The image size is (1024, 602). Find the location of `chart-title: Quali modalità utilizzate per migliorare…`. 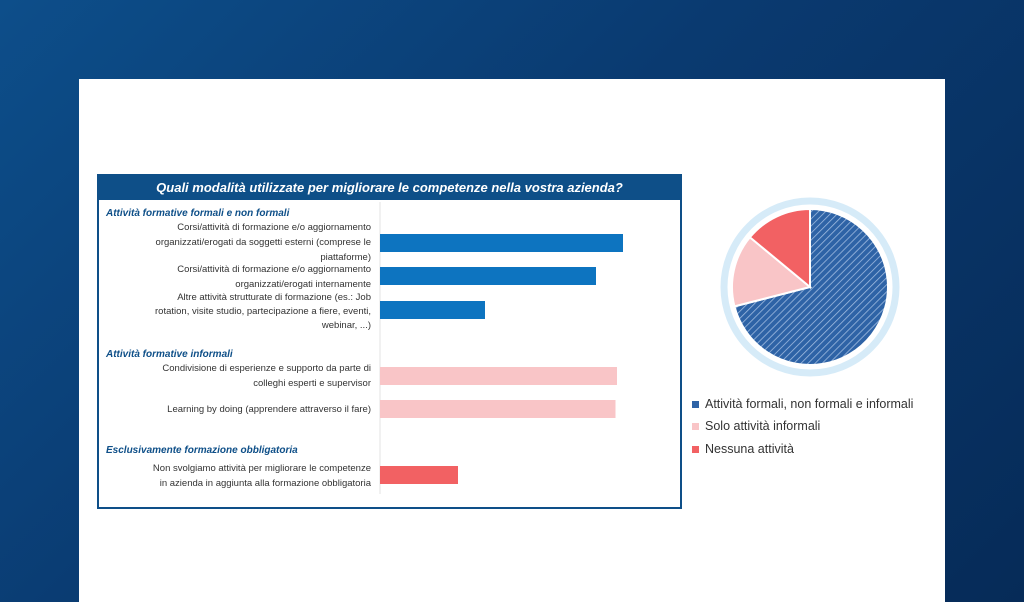

chart-title: Quali modalità utilizzate per migliorare… is located at coordinates (389, 188).